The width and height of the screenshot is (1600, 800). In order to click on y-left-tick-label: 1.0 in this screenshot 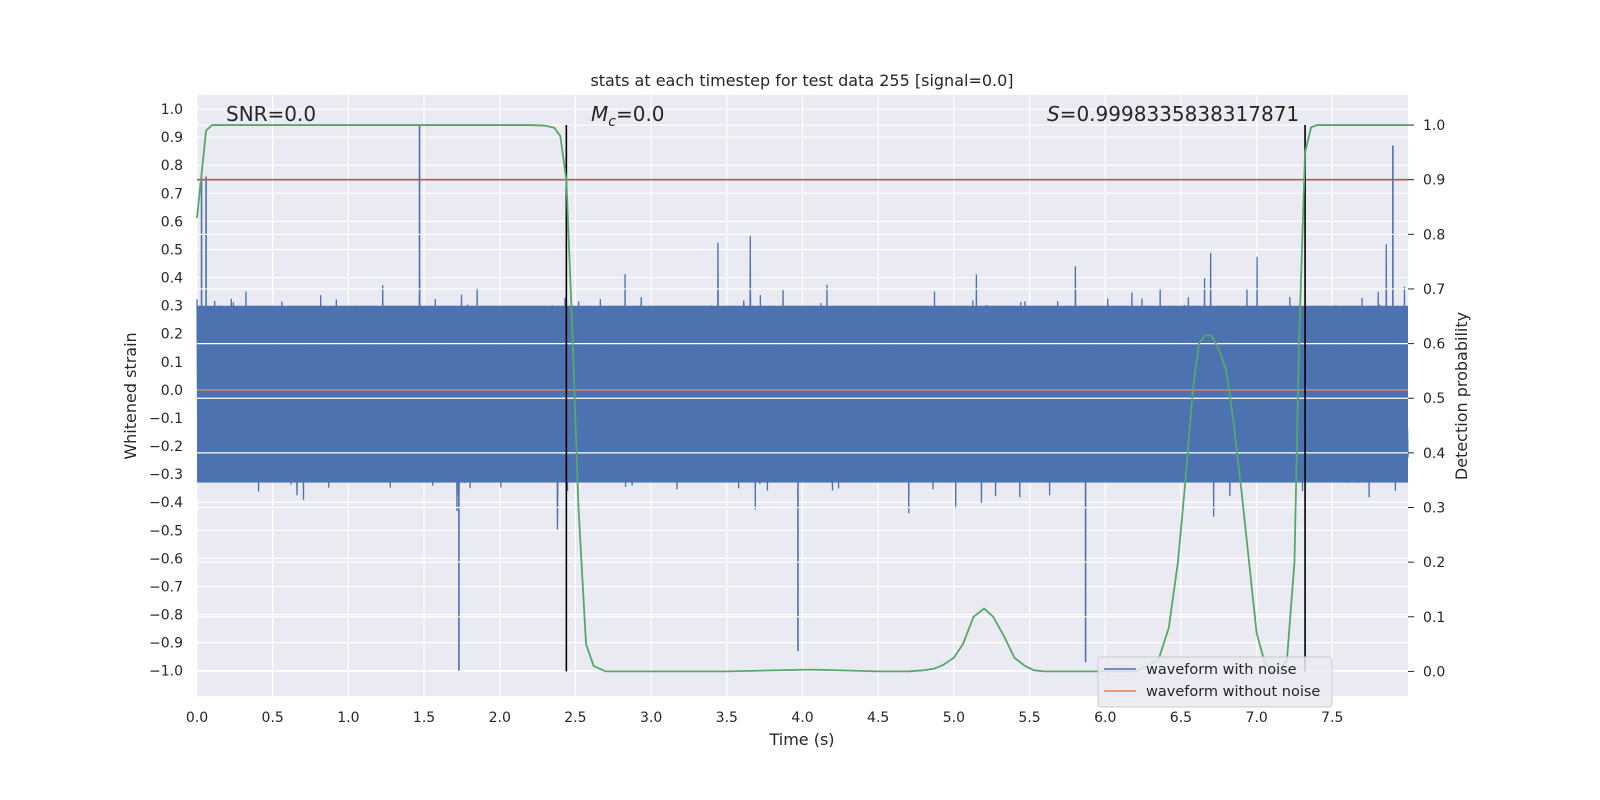, I will do `click(172, 110)`.